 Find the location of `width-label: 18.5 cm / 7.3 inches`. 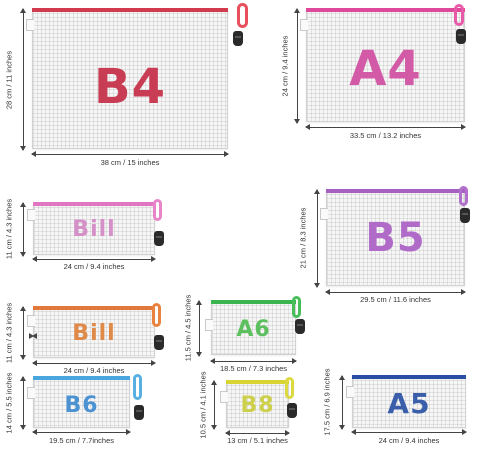

width-label: 18.5 cm / 7.3 inches is located at coordinates (253, 368).